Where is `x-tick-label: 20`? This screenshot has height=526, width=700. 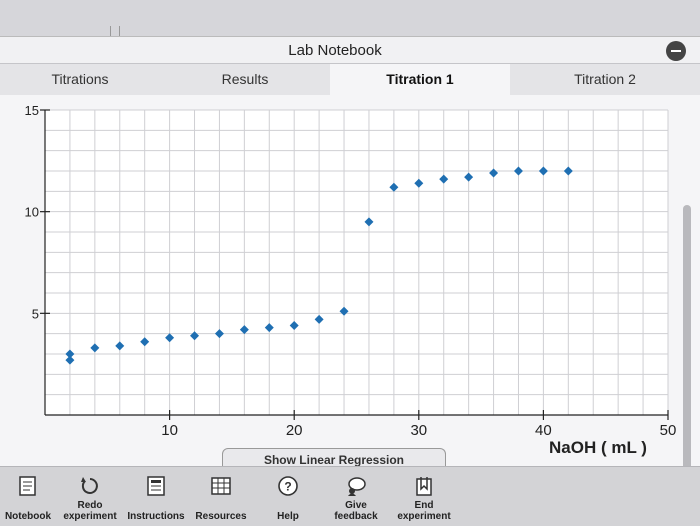 x-tick-label: 20 is located at coordinates (294, 430).